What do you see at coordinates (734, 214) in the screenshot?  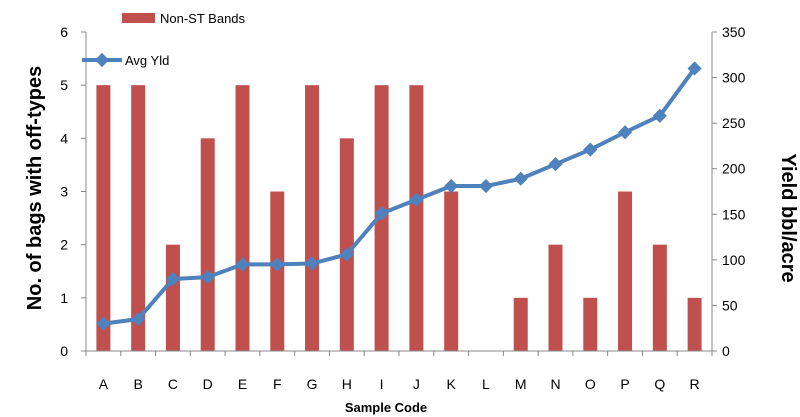 I see `y-right-tick-label: 150` at bounding box center [734, 214].